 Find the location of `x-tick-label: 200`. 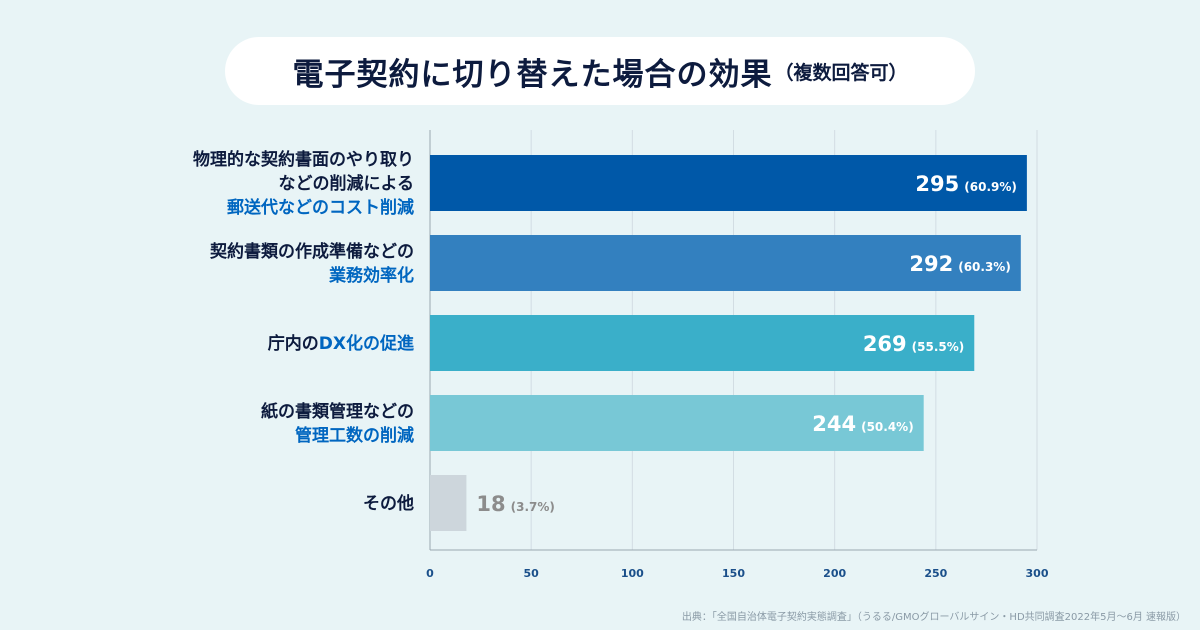

x-tick-label: 200 is located at coordinates (834, 573).